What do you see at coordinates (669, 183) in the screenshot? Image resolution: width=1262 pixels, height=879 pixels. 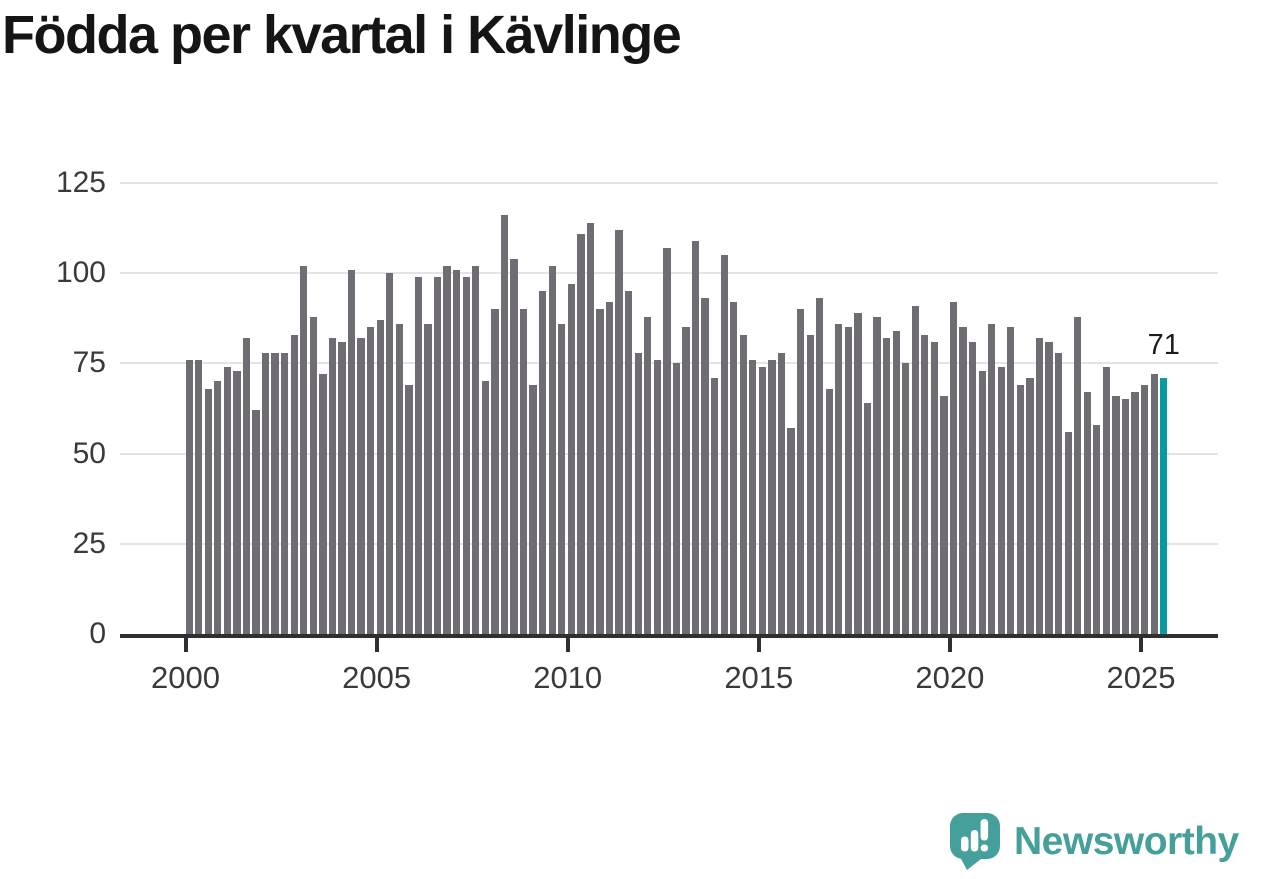 I see `gridline` at bounding box center [669, 183].